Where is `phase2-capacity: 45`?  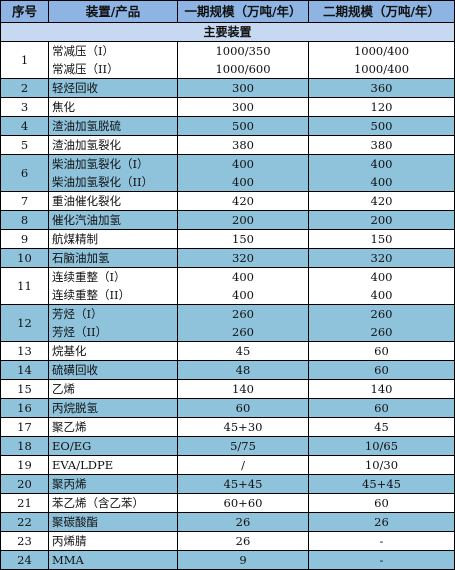 phase2-capacity: 45 is located at coordinates (381, 427).